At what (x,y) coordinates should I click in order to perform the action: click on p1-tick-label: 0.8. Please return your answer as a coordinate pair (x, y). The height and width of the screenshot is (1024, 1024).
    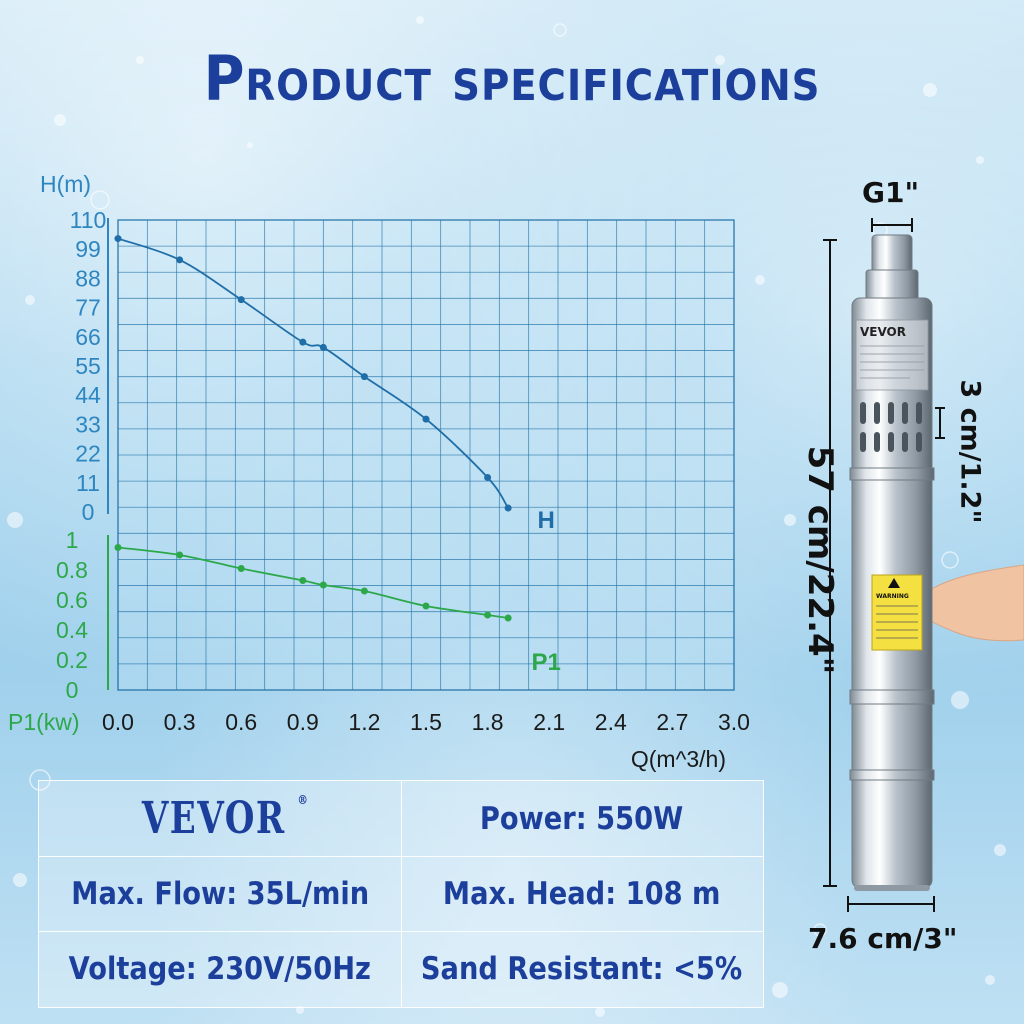
    Looking at the image, I should click on (72, 570).